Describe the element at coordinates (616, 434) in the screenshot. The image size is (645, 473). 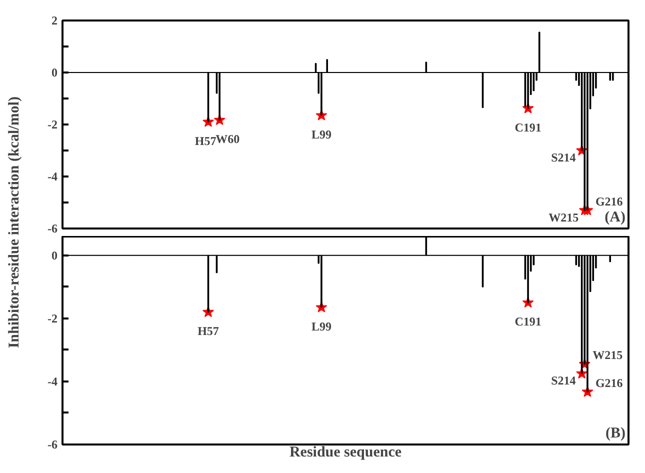
I see `annotation: (B)` at that location.